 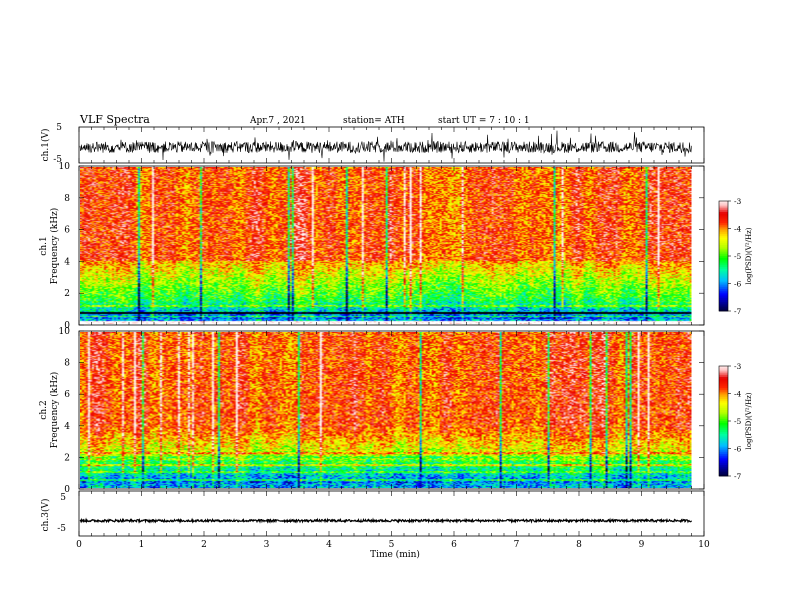 I want to click on figure-title: VLF Spectra, so click(x=114, y=119).